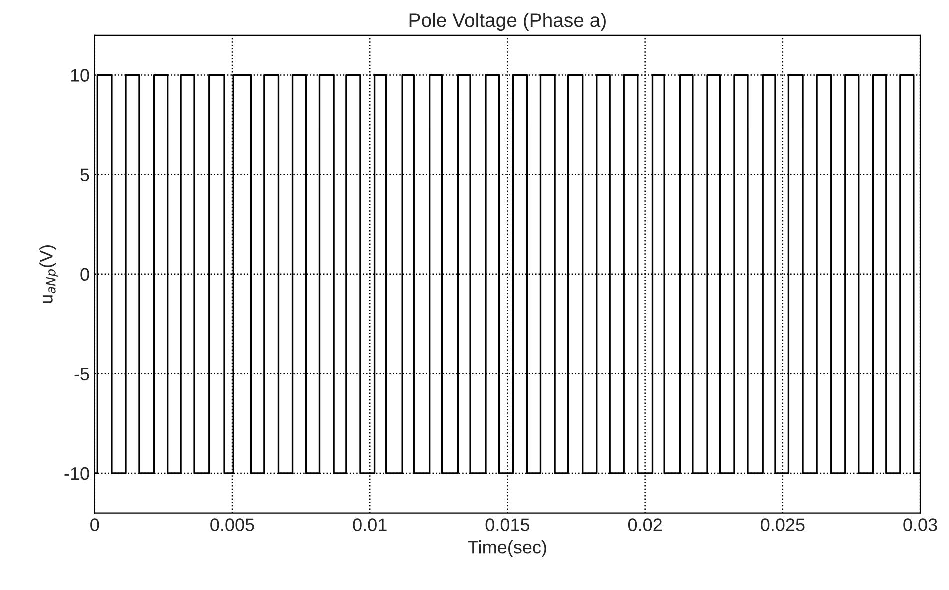 The width and height of the screenshot is (949, 590). Describe the element at coordinates (82, 374) in the screenshot. I see `y-tick-label: -5` at that location.